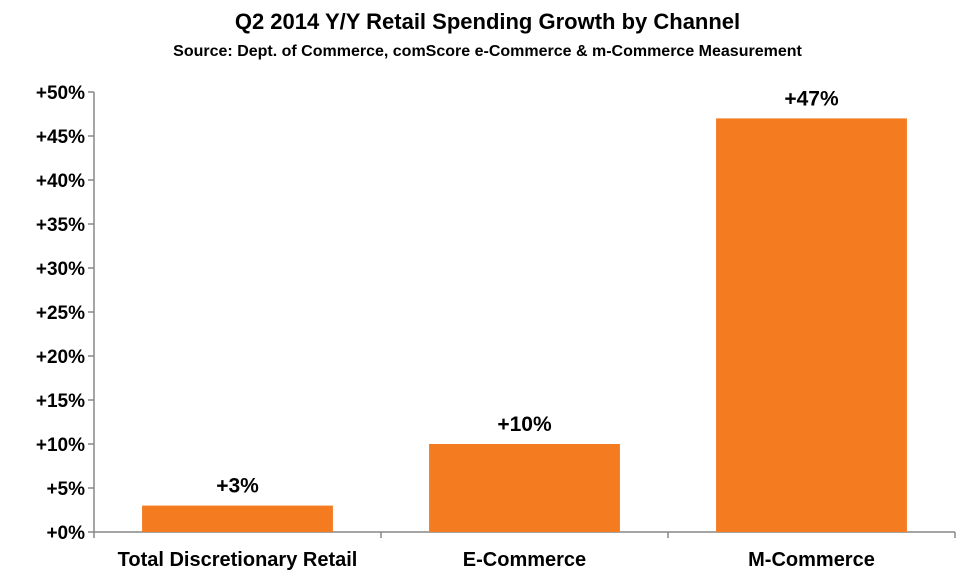 This screenshot has height=584, width=975. I want to click on y-tick-label: +40%, so click(60, 181).